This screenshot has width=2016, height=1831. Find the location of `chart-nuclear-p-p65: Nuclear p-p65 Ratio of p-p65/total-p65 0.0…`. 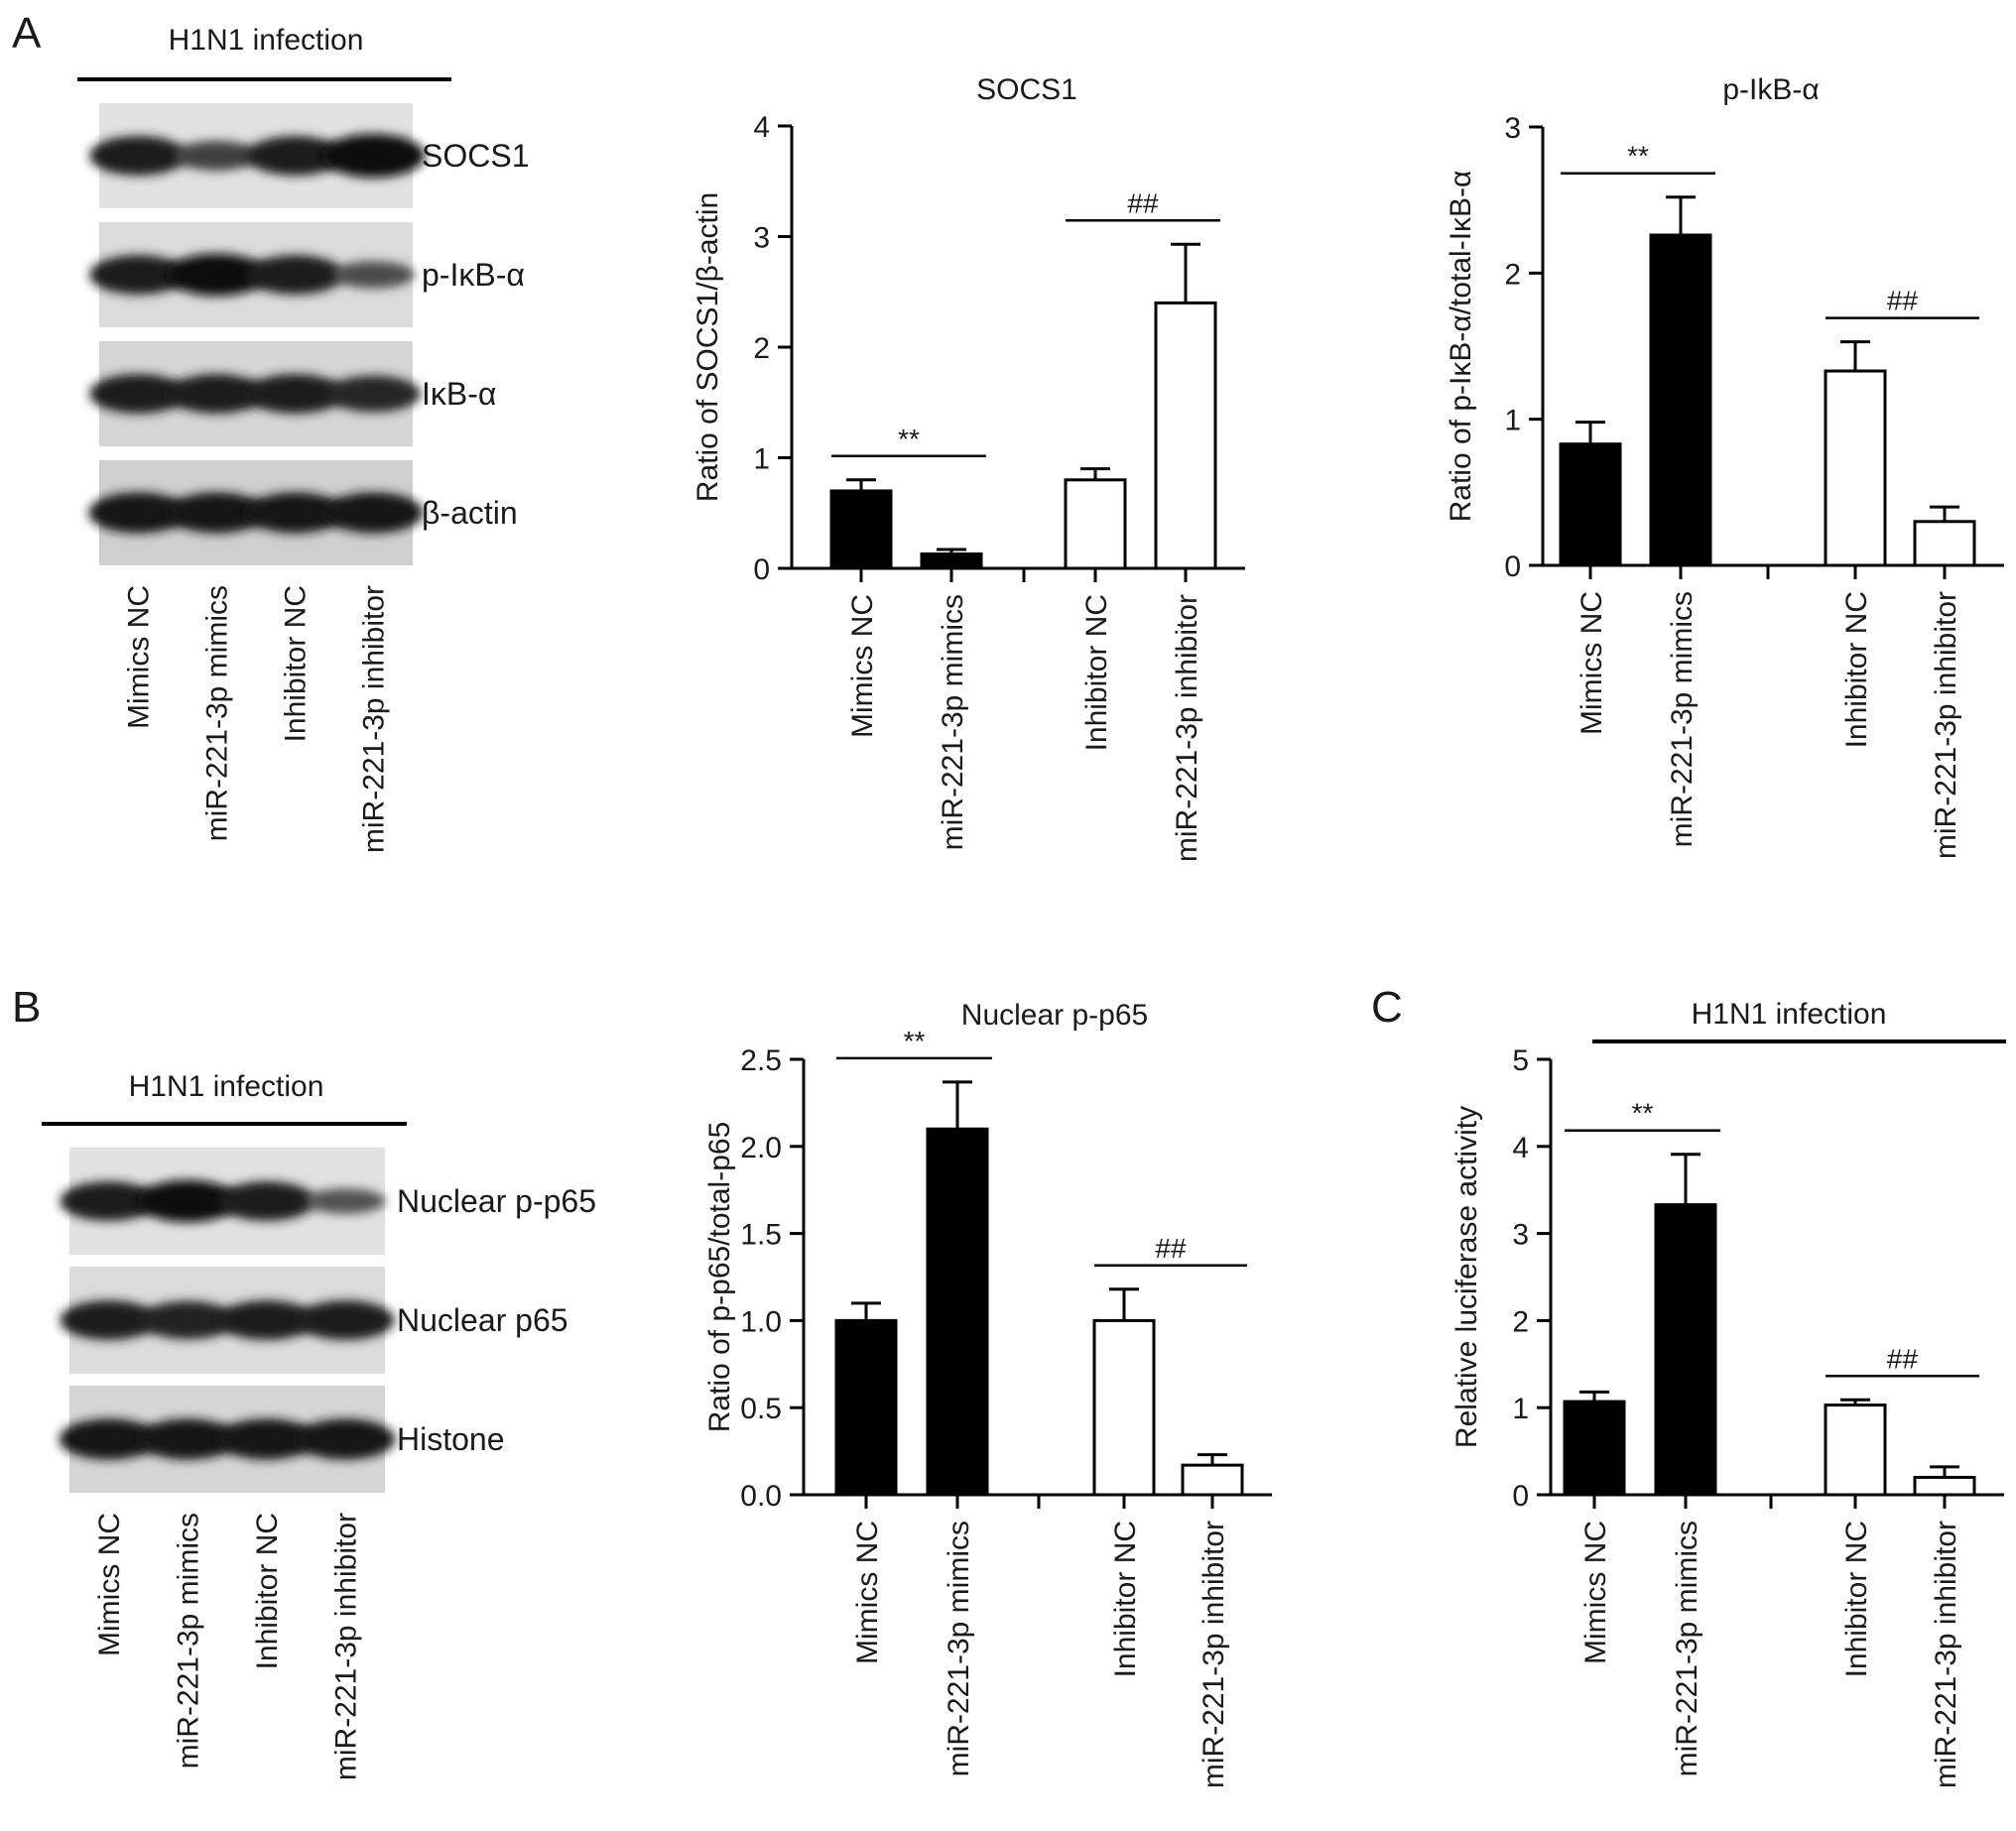

chart-nuclear-p-p65: Nuclear p-p65 Ratio of p-p65/total-p65 0.0… is located at coordinates (987, 1393).